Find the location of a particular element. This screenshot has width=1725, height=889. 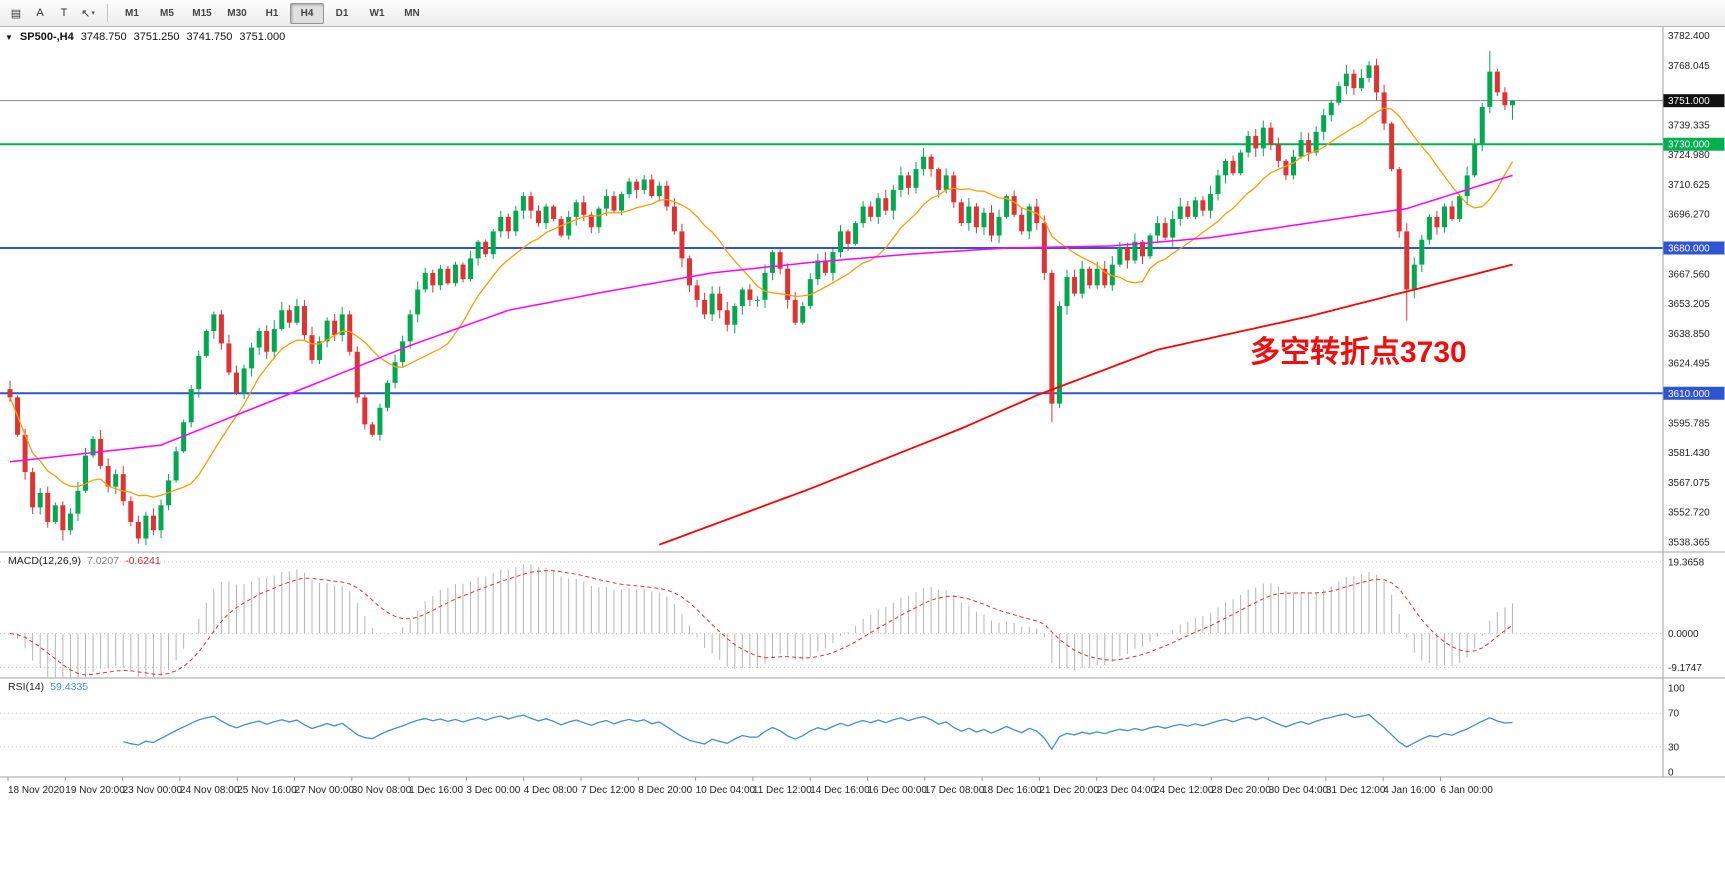

macd-axis-label: 0.0000 is located at coordinates (1683, 634).